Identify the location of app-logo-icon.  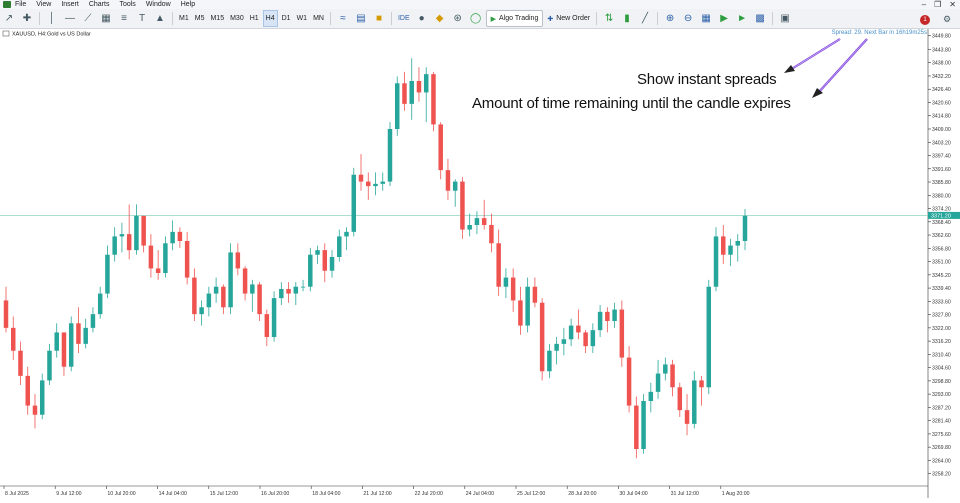
(7, 4).